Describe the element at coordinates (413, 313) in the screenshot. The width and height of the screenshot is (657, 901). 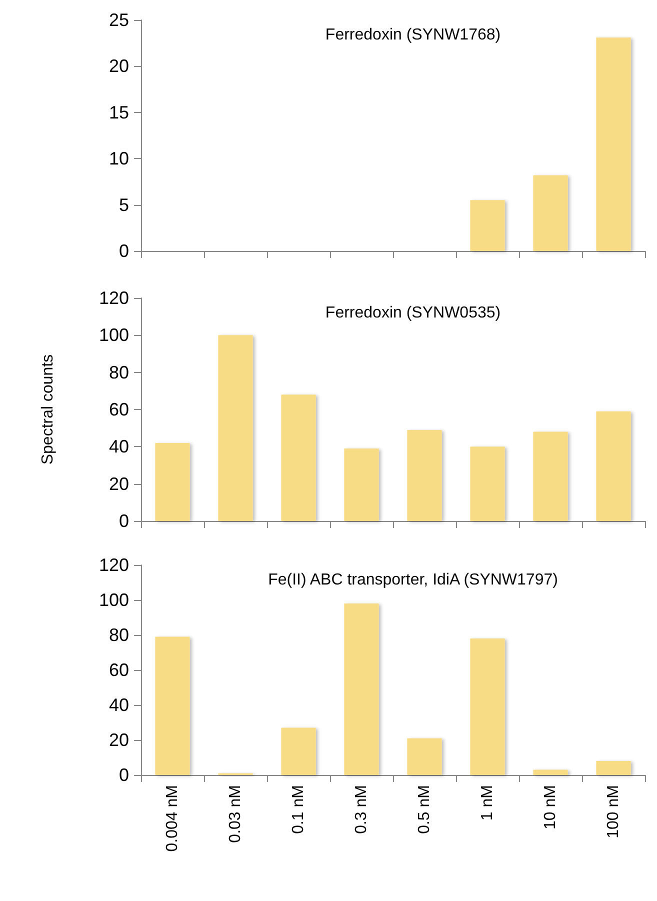
I see `chart-title: Ferredoxin (SYNW0535)` at that location.